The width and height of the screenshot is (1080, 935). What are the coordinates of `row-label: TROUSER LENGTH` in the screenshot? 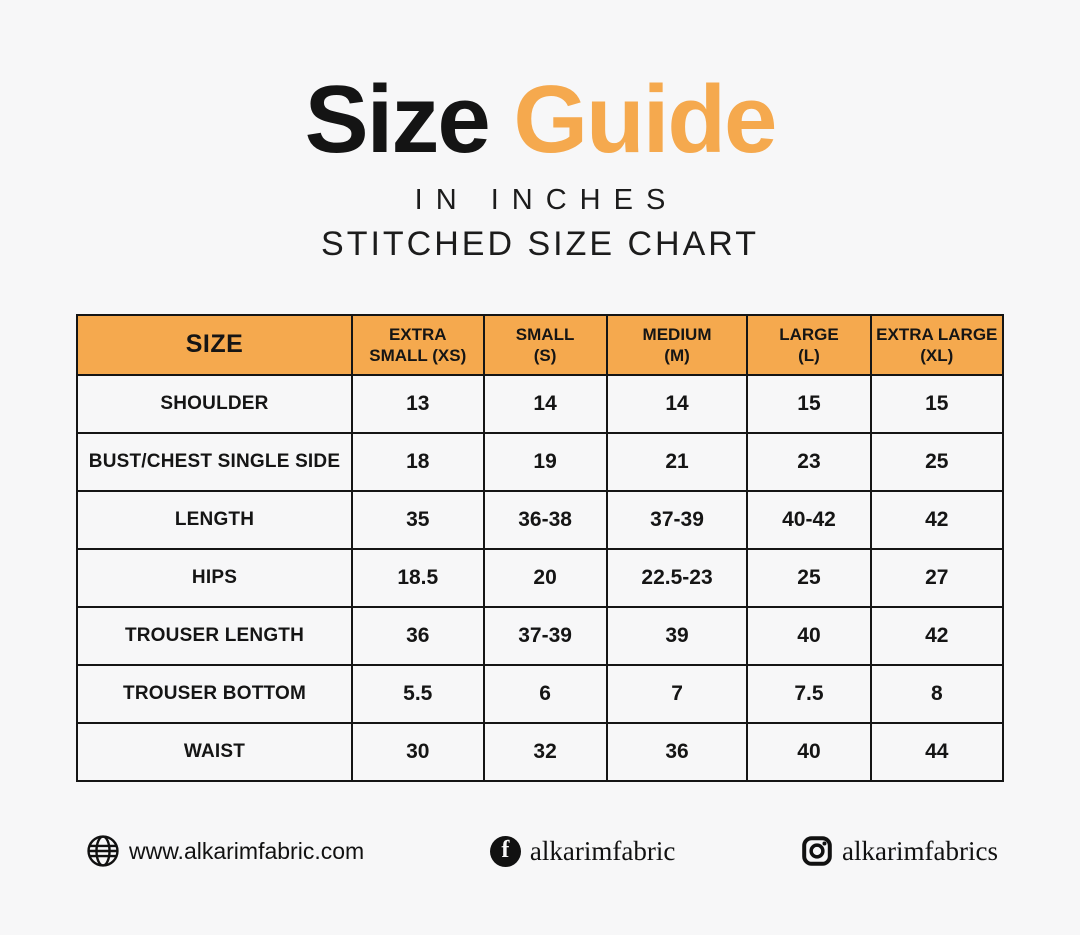 It's located at (214, 636).